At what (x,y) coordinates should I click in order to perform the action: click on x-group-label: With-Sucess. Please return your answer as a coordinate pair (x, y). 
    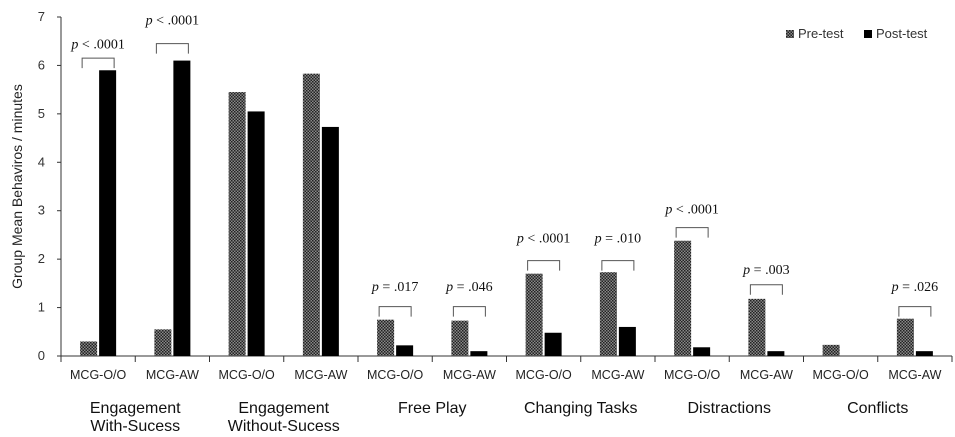
    Looking at the image, I should click on (135, 425).